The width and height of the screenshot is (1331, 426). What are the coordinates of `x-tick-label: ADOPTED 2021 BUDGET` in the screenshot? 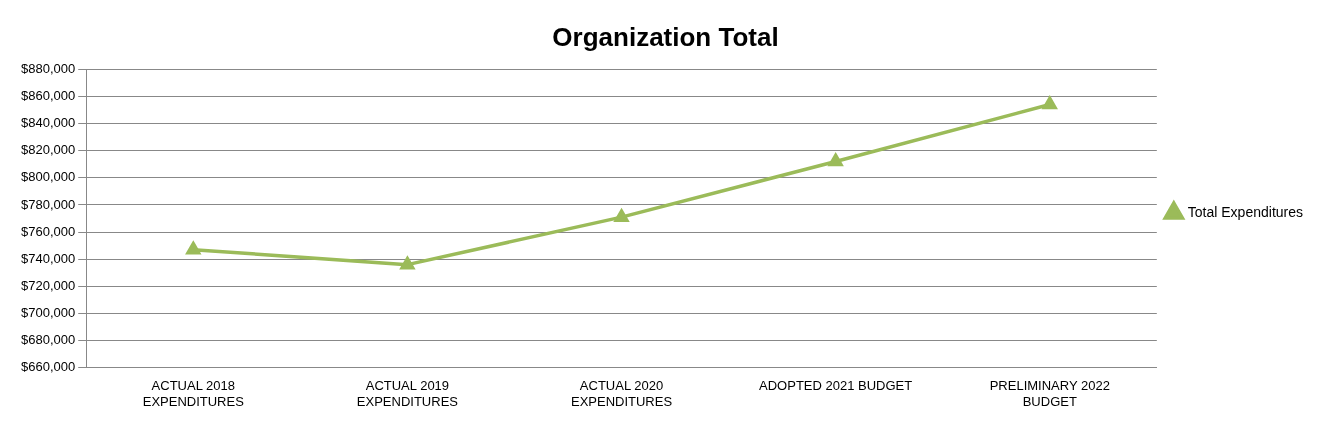 It's located at (836, 386).